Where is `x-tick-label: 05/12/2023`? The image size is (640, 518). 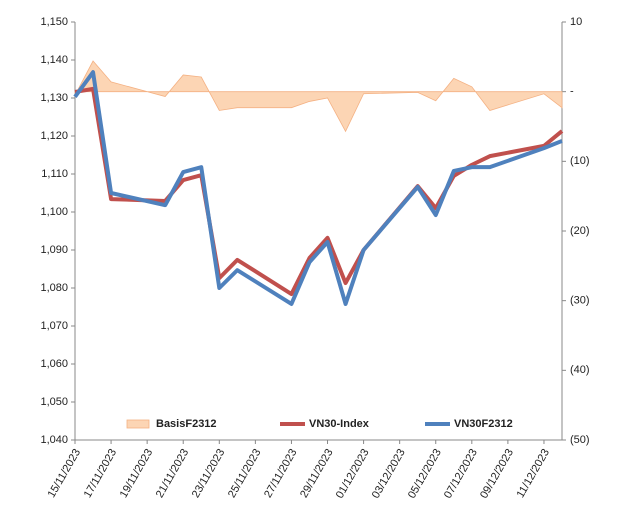 x-tick-label: 05/12/2023 is located at coordinates (425, 474).